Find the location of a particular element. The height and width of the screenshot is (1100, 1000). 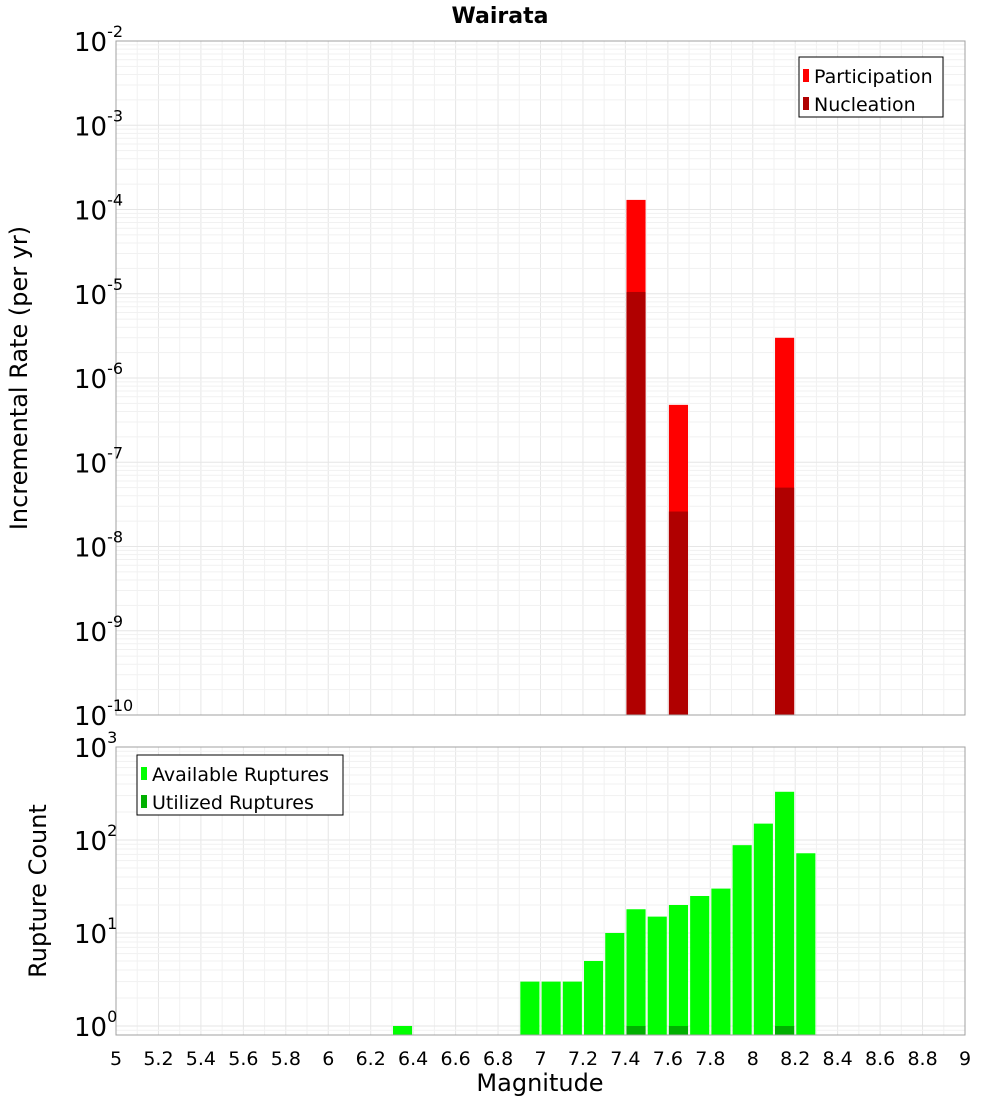

count-x-tick-label: 8 is located at coordinates (753, 1059).